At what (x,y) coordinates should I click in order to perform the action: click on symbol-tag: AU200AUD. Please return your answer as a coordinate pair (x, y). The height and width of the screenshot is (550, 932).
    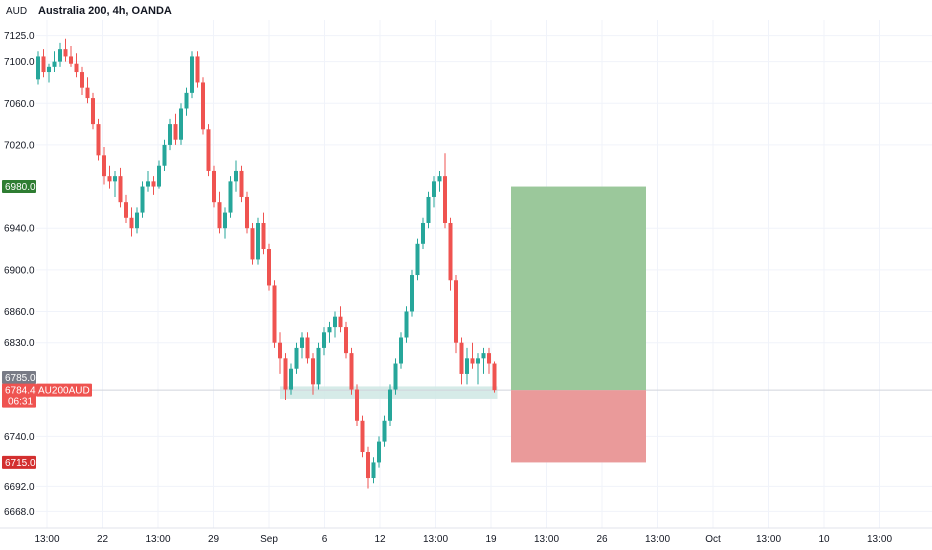
    Looking at the image, I should click on (64, 390).